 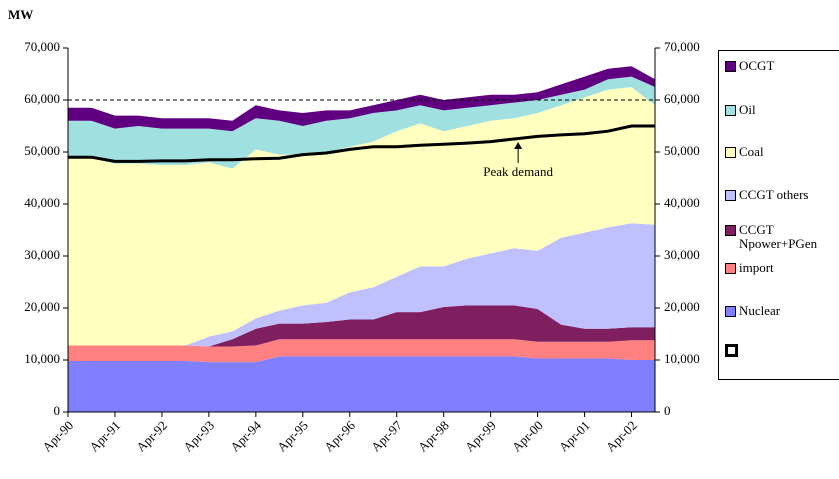 I want to click on x-tick-label: Apr-97, so click(x=386, y=435).